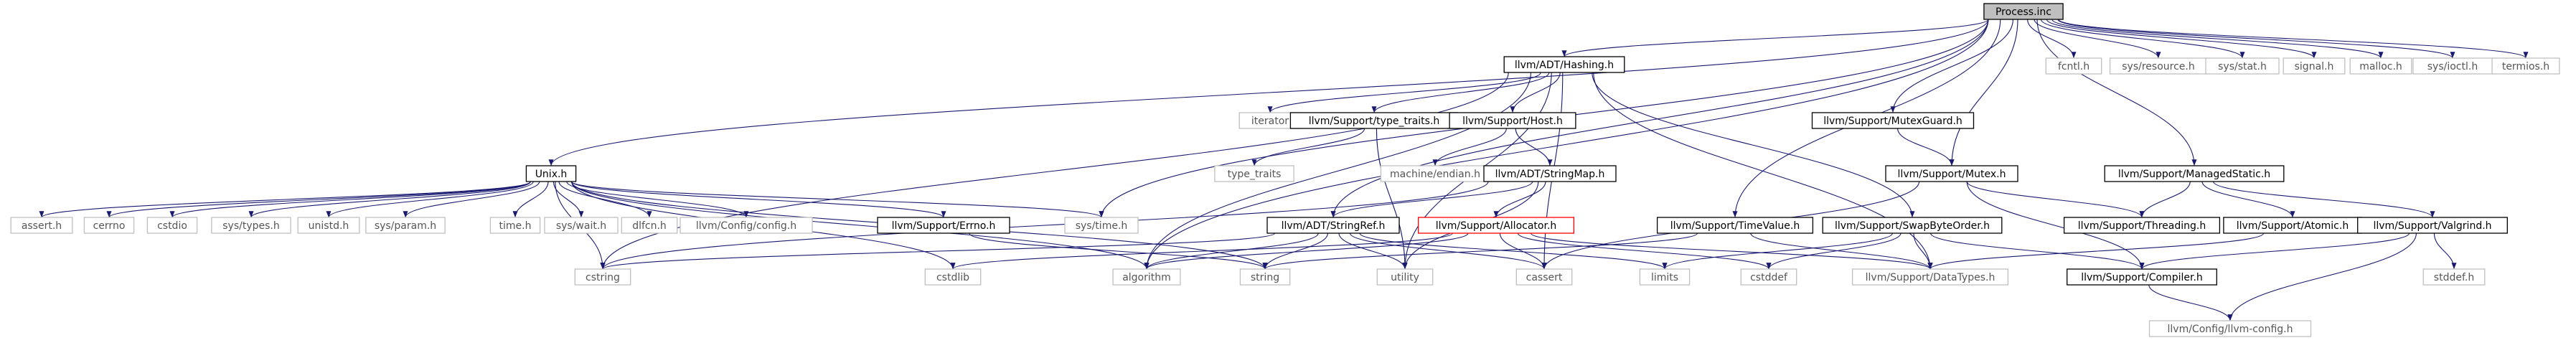 This screenshot has width=2576, height=348. I want to click on edge-process-to-hashing, so click(1775, 38).